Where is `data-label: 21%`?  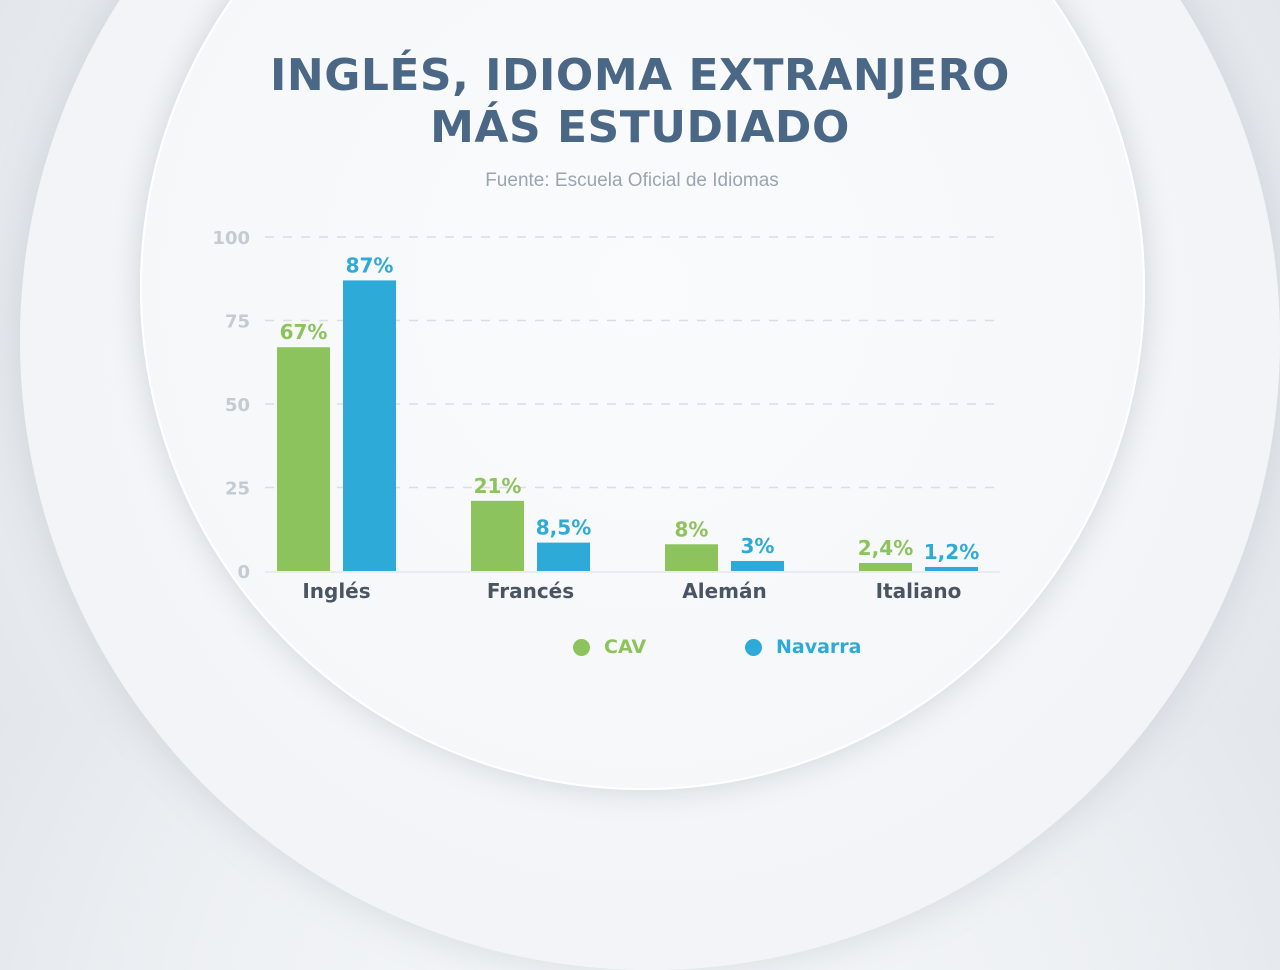 data-label: 21% is located at coordinates (498, 486).